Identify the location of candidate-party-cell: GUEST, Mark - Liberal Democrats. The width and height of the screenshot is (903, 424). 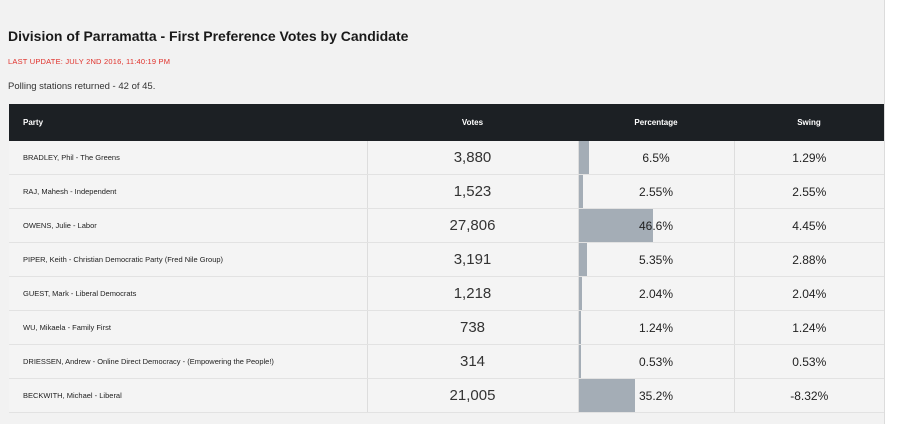
(188, 293).